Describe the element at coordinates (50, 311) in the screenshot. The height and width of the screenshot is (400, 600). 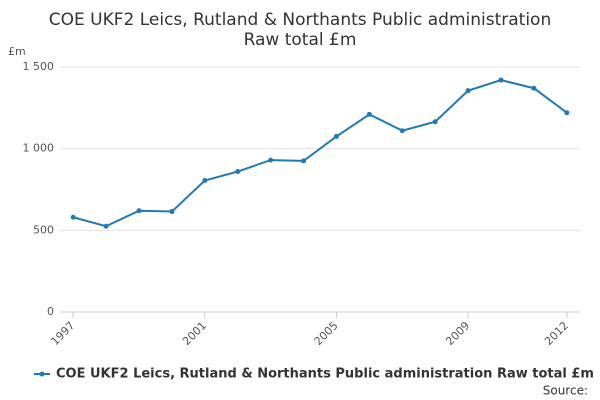
I see `y-tick-label: 0` at that location.